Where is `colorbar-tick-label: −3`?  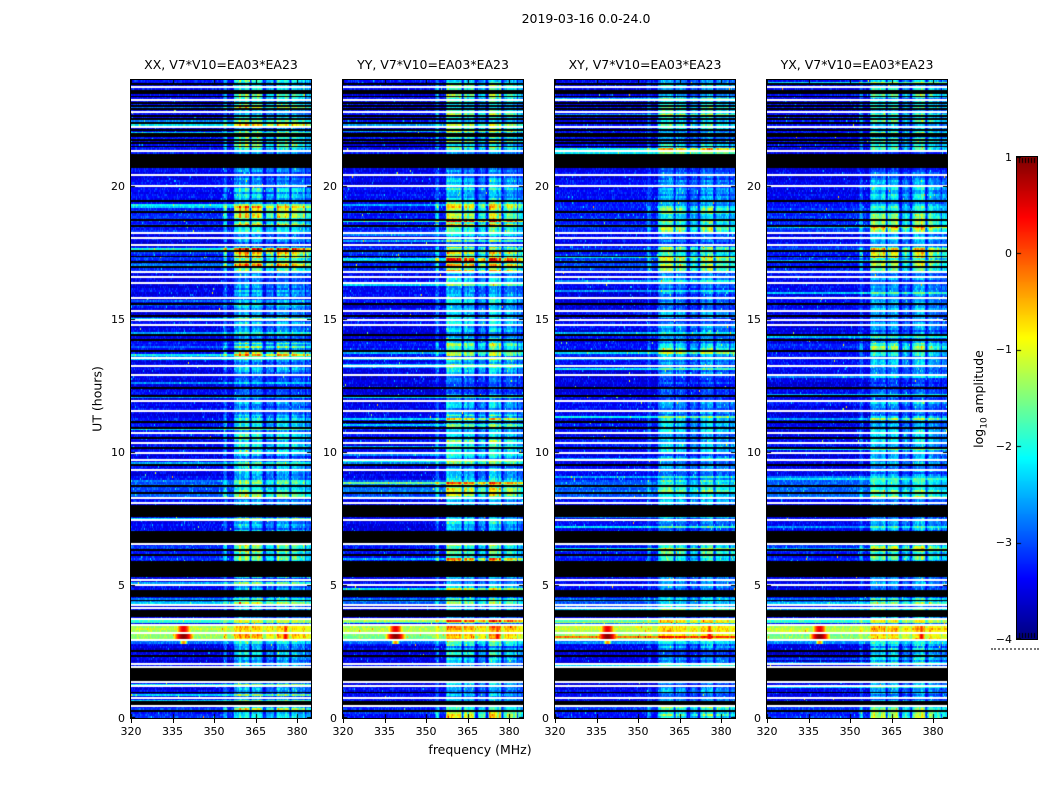 colorbar-tick-label: −3 is located at coordinates (1003, 543).